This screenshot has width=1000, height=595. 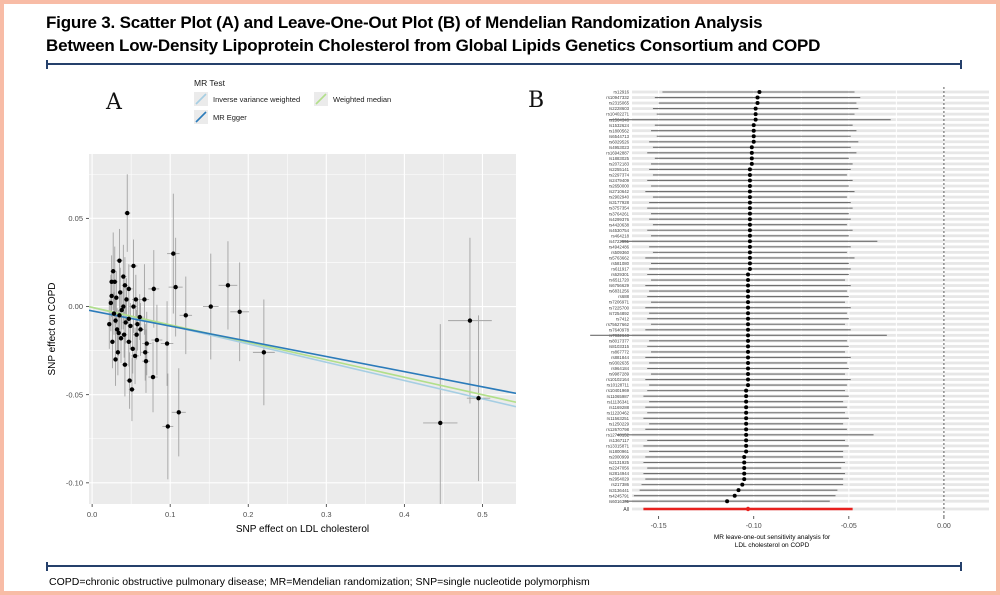 I want to click on forest-row: rs11563251, so click(x=728, y=418).